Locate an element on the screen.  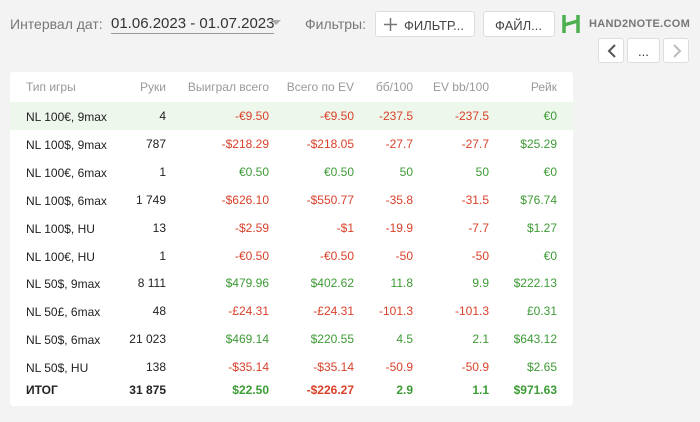
table-cell: 11.8 is located at coordinates (401, 283).